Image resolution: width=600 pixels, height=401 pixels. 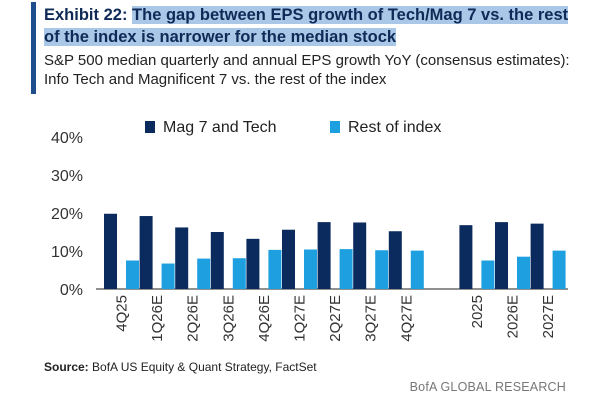 I want to click on x-tick-label: 4Q25, so click(x=122, y=313).